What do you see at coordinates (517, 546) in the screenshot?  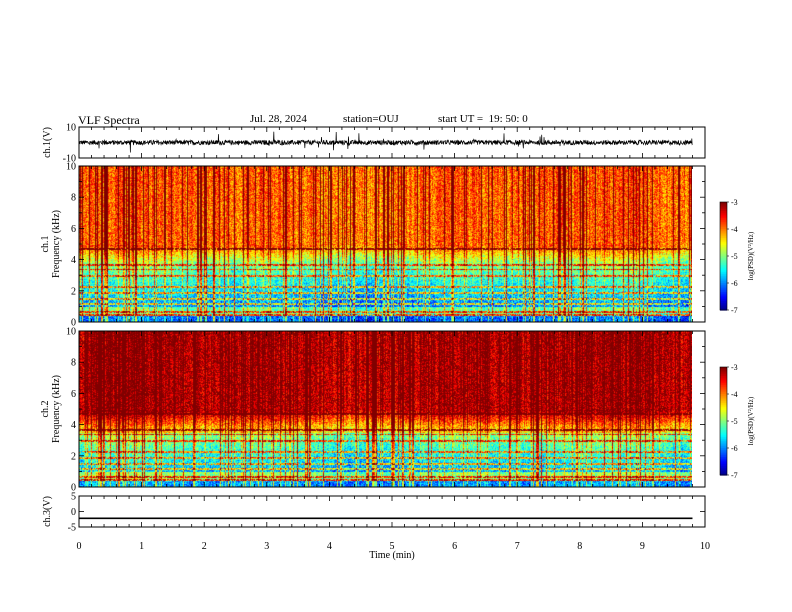 I see `x-tick-label: 7` at bounding box center [517, 546].